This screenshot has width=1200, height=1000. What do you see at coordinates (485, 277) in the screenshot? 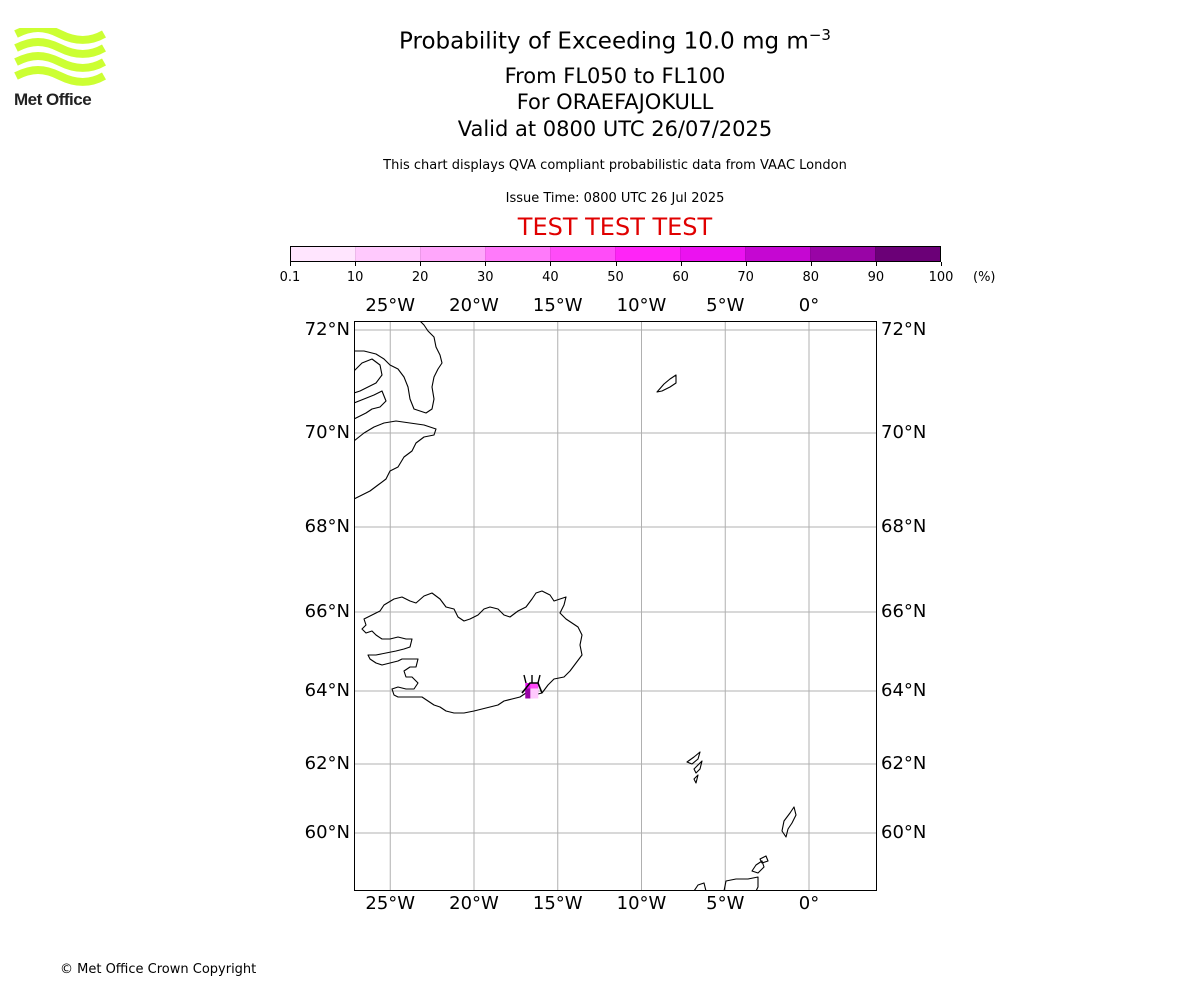
I see `colorbar-tick-label: 30` at bounding box center [485, 277].